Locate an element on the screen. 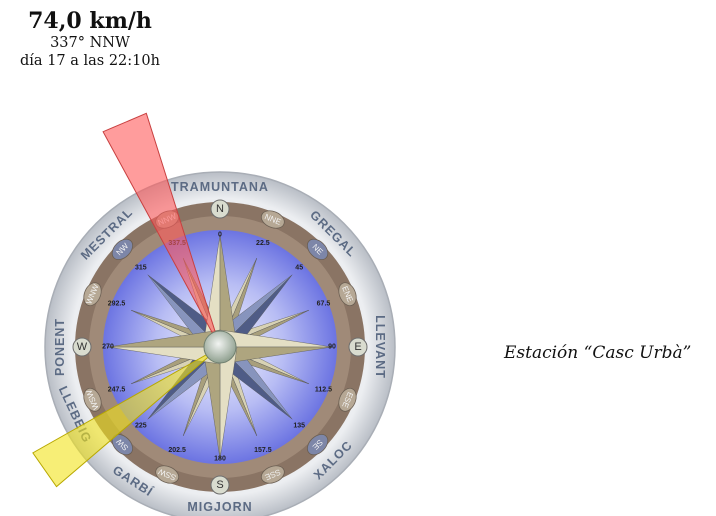  max-wind-sector is located at coordinates (161, 230).